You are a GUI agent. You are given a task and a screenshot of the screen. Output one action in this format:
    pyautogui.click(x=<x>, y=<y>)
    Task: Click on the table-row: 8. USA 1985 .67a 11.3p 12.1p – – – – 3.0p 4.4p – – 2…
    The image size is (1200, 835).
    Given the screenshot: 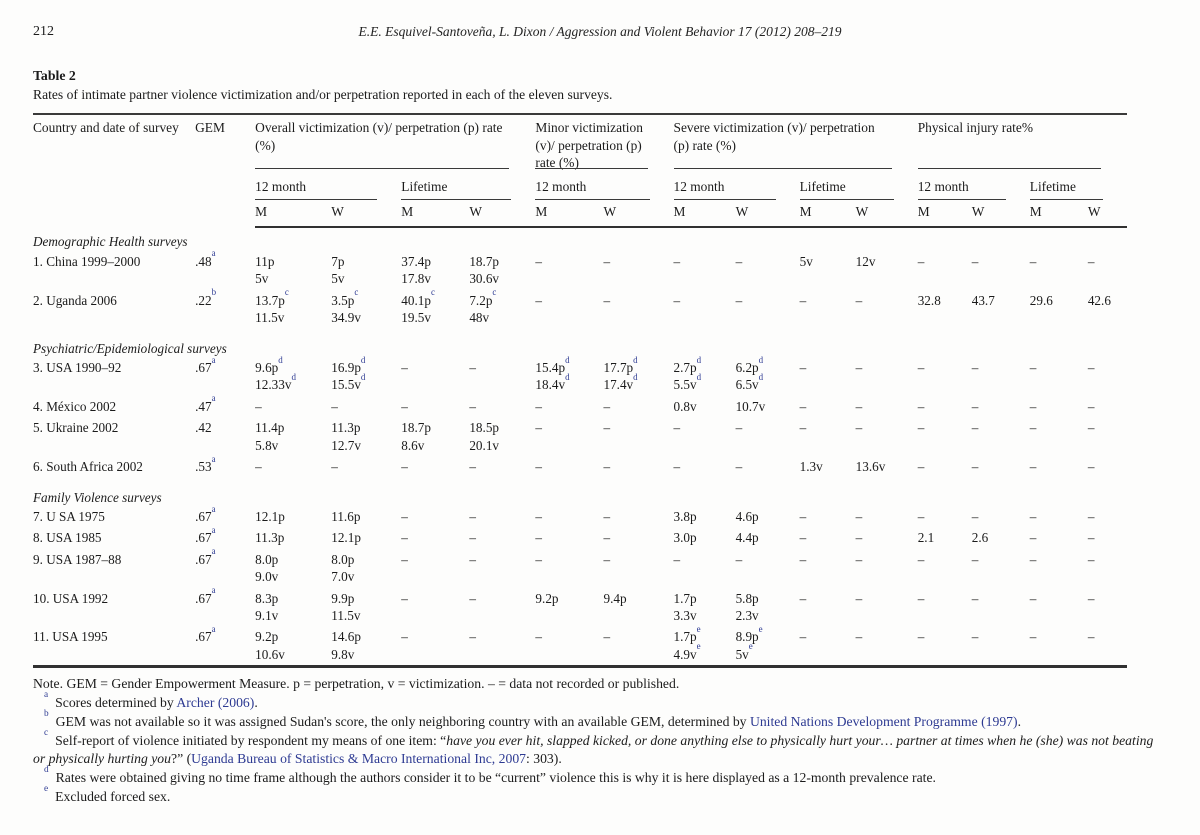 What is the action you would take?
    pyautogui.click(x=580, y=536)
    